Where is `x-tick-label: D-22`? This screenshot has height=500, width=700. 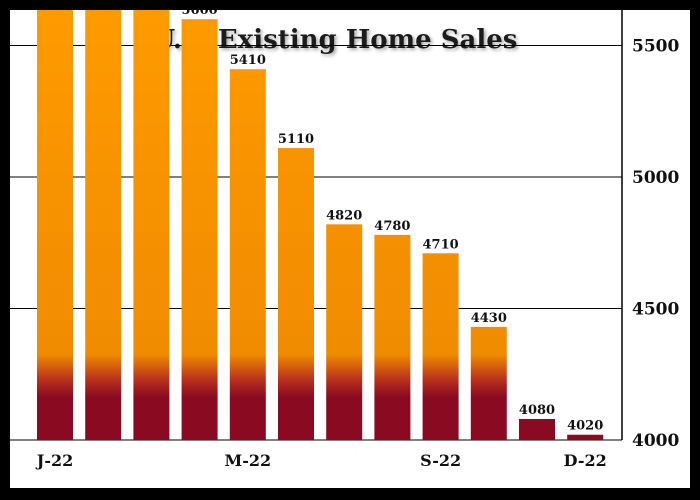 x-tick-label: D-22 is located at coordinates (585, 460).